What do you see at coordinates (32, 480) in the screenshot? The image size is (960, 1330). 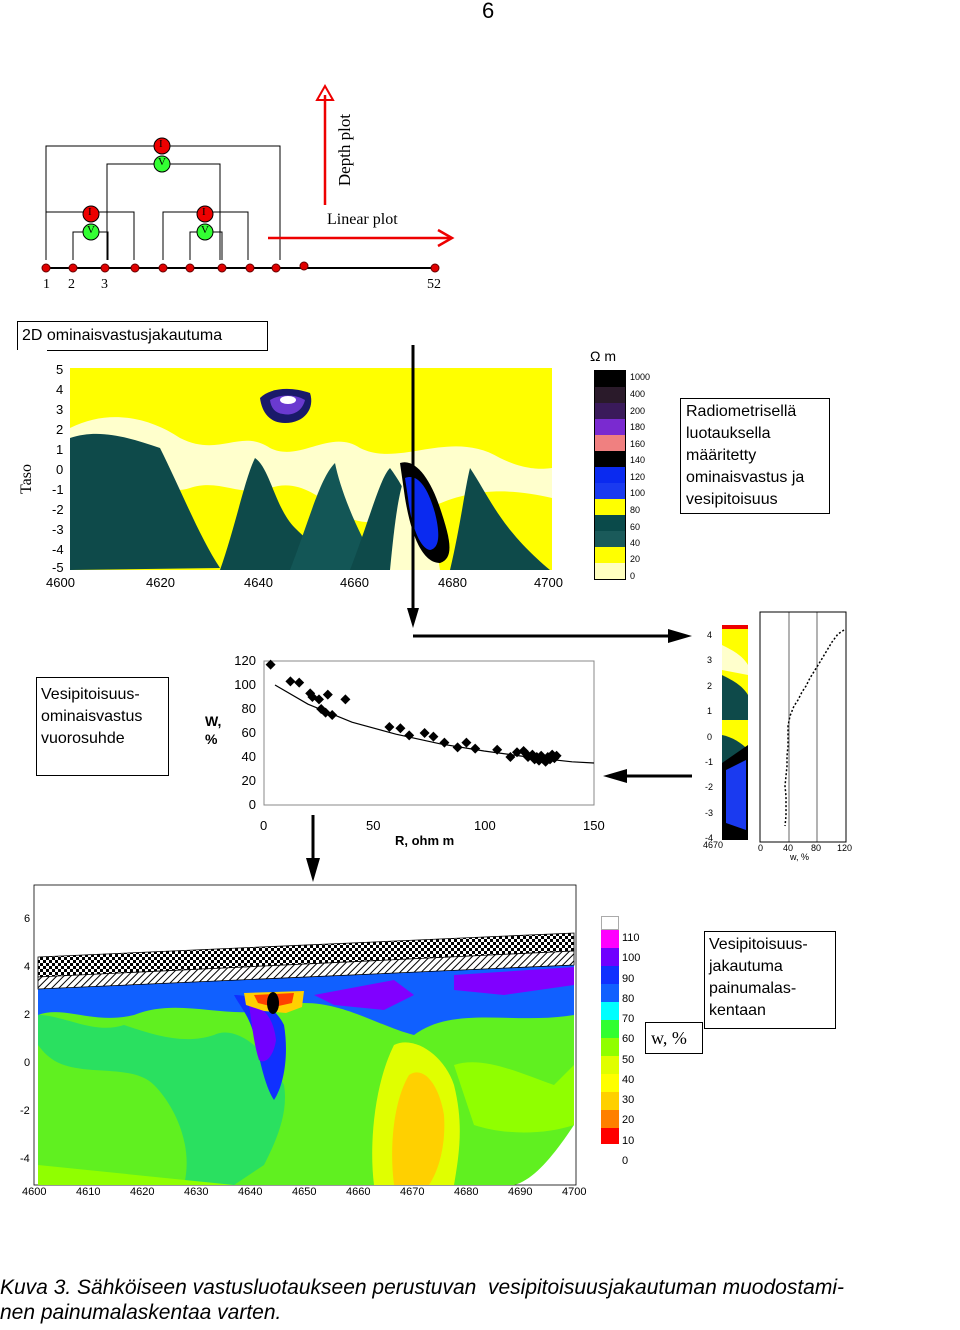 I see `panel1-axis-label-box` at bounding box center [32, 480].